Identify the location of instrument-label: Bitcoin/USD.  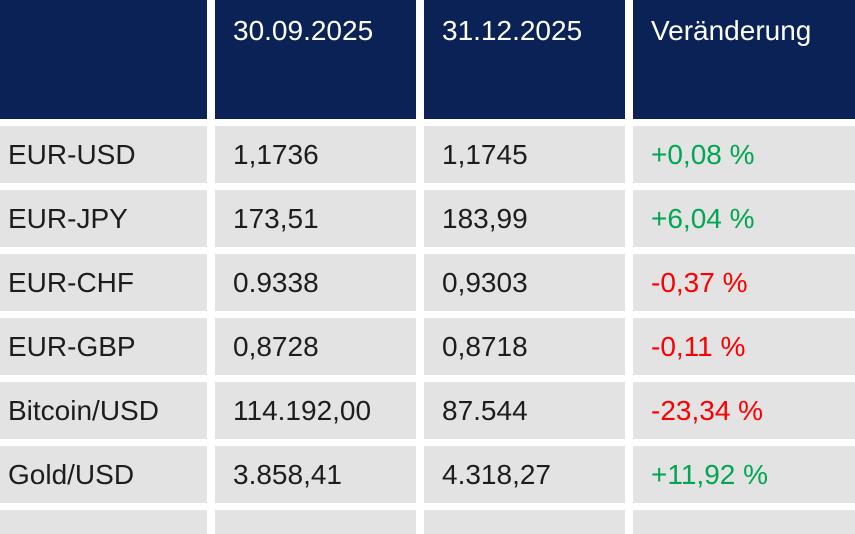
(103, 410).